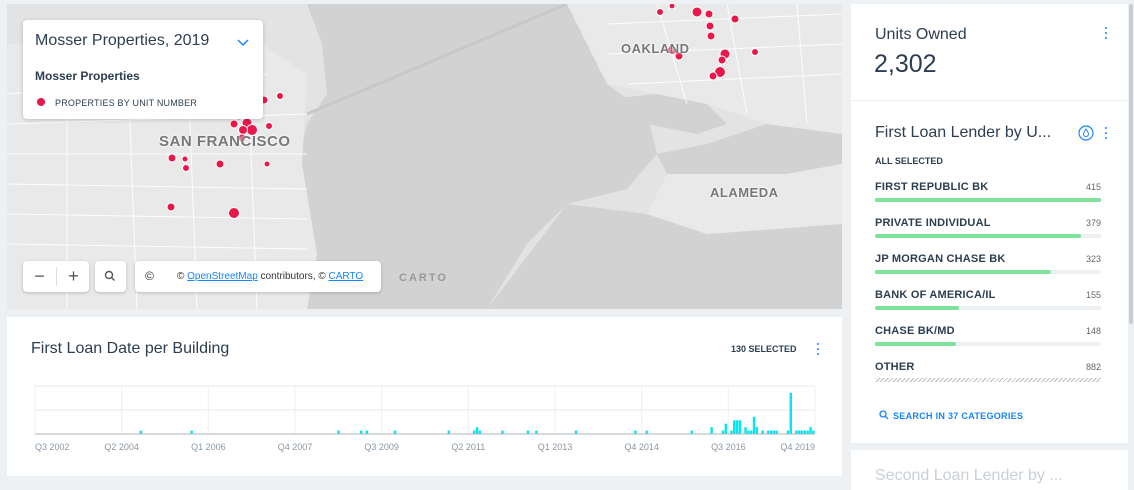 Image resolution: width=1134 pixels, height=490 pixels. Describe the element at coordinates (243, 43) in the screenshot. I see `chevron-down-icon` at that location.